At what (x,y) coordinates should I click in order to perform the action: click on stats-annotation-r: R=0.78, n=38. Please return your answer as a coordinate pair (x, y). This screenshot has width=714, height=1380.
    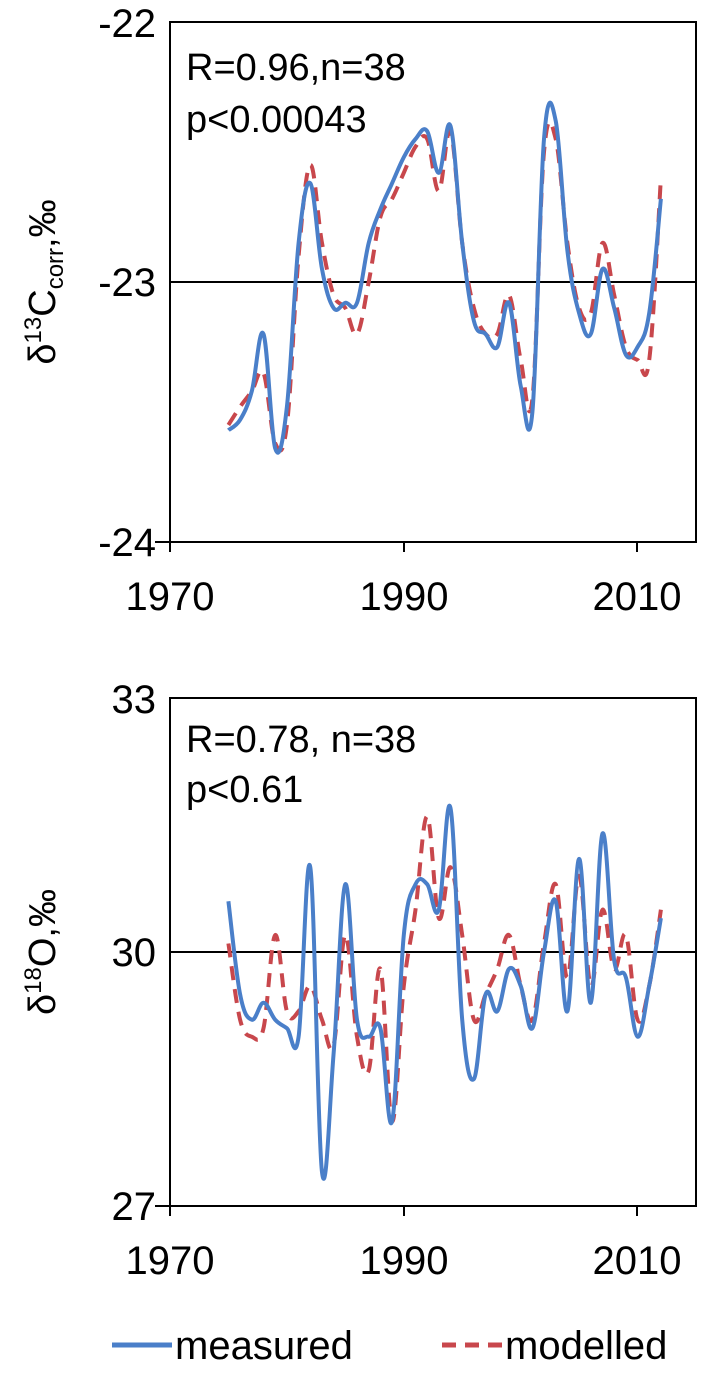
    Looking at the image, I should click on (301, 740).